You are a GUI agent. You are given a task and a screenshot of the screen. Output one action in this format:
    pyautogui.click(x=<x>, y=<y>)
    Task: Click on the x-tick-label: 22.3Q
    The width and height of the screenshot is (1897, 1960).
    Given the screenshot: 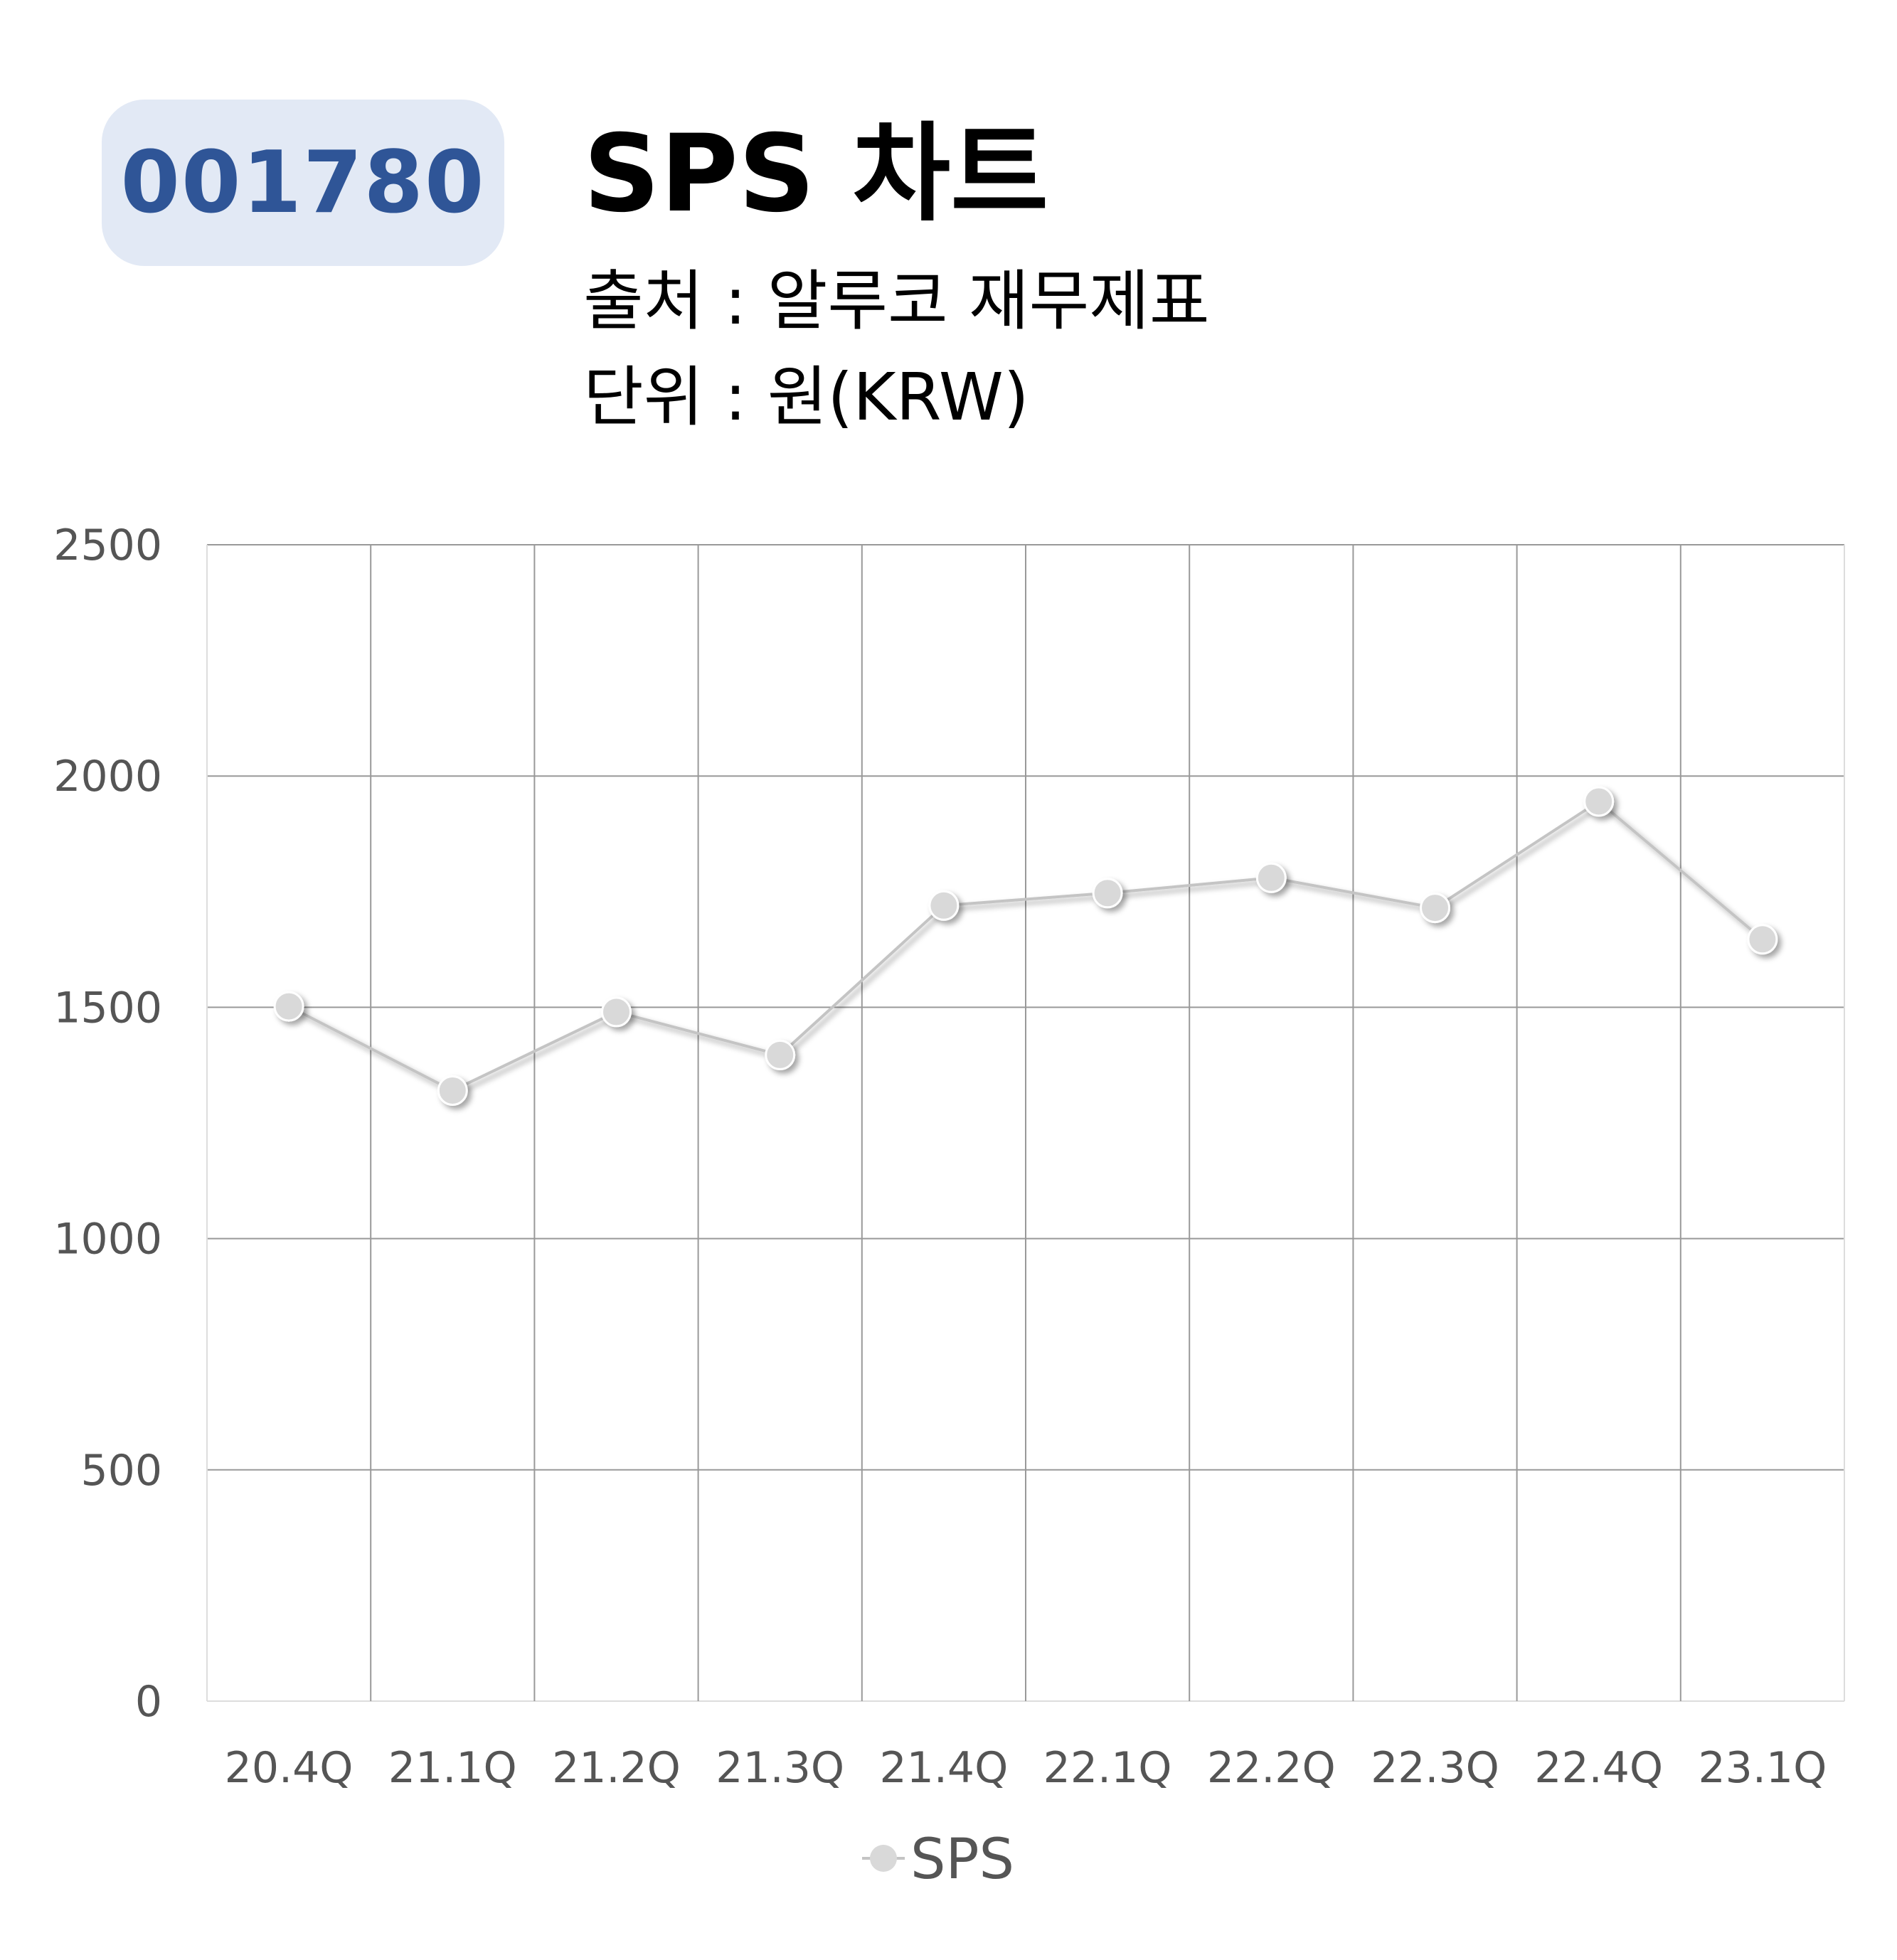 What is the action you would take?
    pyautogui.click(x=1435, y=1768)
    